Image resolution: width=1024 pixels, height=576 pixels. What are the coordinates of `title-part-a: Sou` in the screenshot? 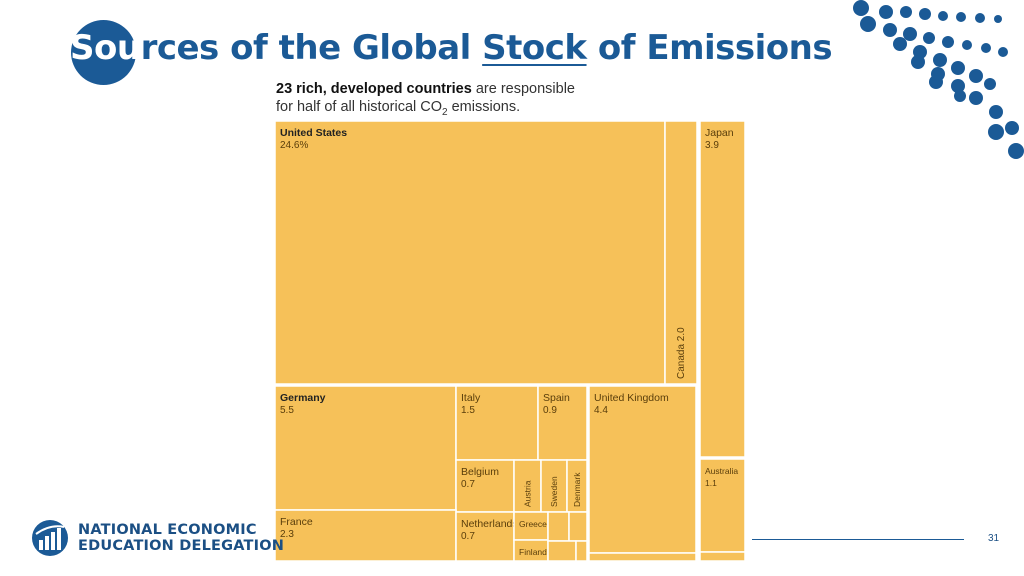 It's located at (105, 48).